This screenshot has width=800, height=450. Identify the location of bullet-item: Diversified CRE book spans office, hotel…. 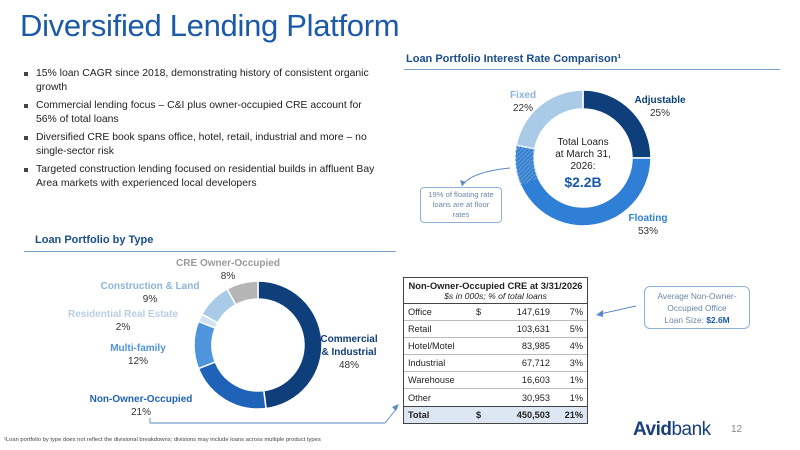
(202, 145).